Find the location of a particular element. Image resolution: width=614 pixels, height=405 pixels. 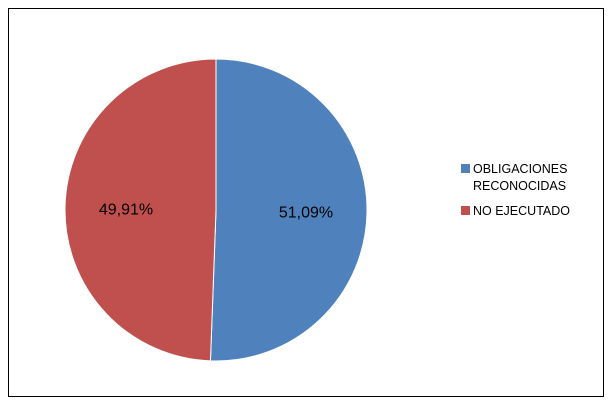

data-label-obligaciones-reconocidas: 51,09% is located at coordinates (306, 213).